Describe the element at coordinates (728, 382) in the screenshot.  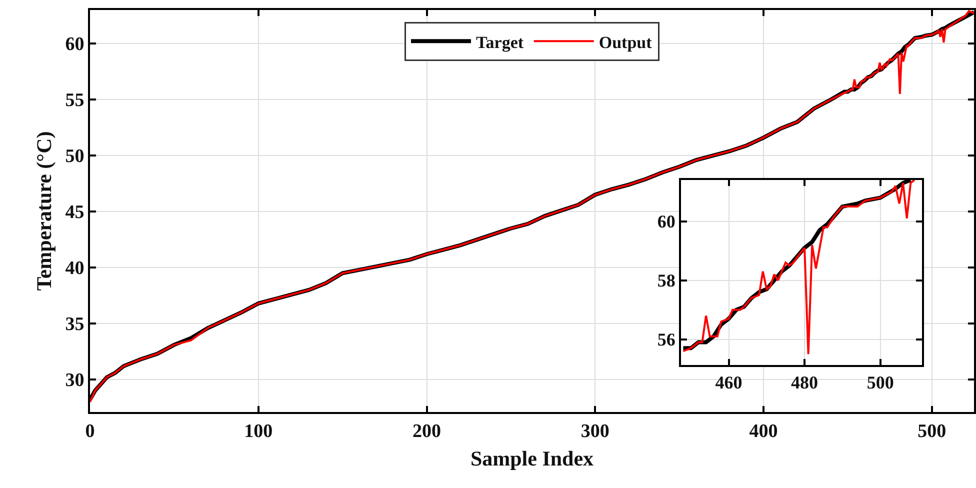
I see `x-tick-label: 460` at that location.